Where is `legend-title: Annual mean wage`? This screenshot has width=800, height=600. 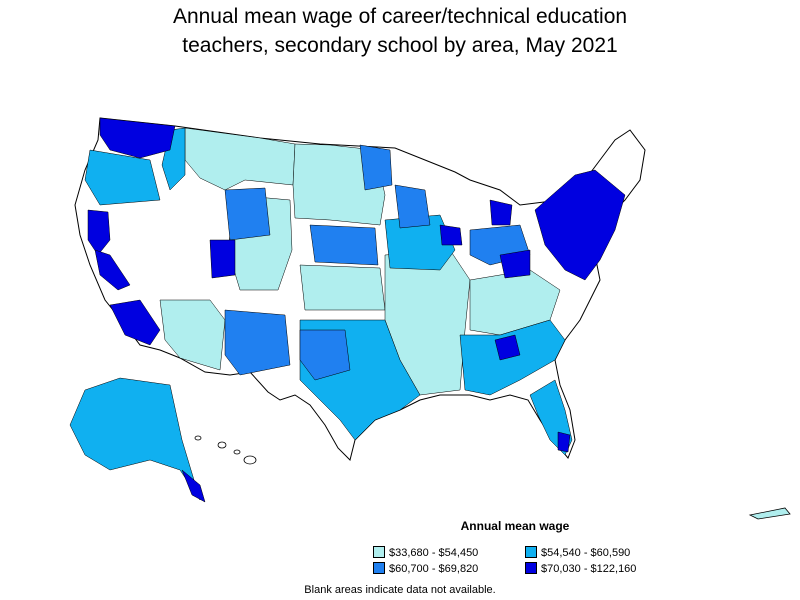
legend-title: Annual mean wage is located at coordinates (515, 526).